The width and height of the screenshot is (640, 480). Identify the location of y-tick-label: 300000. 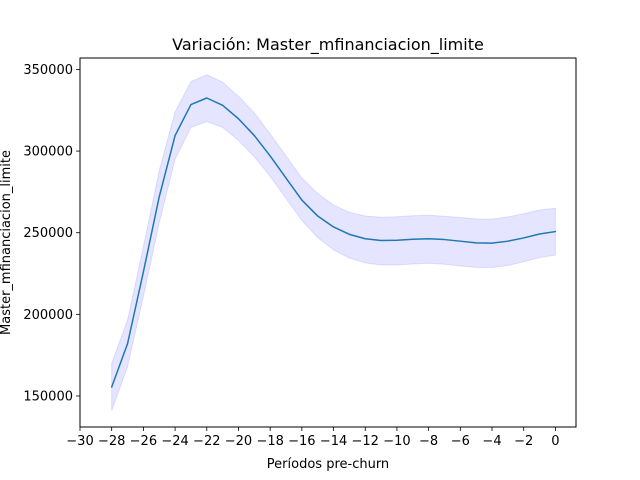
(48, 152).